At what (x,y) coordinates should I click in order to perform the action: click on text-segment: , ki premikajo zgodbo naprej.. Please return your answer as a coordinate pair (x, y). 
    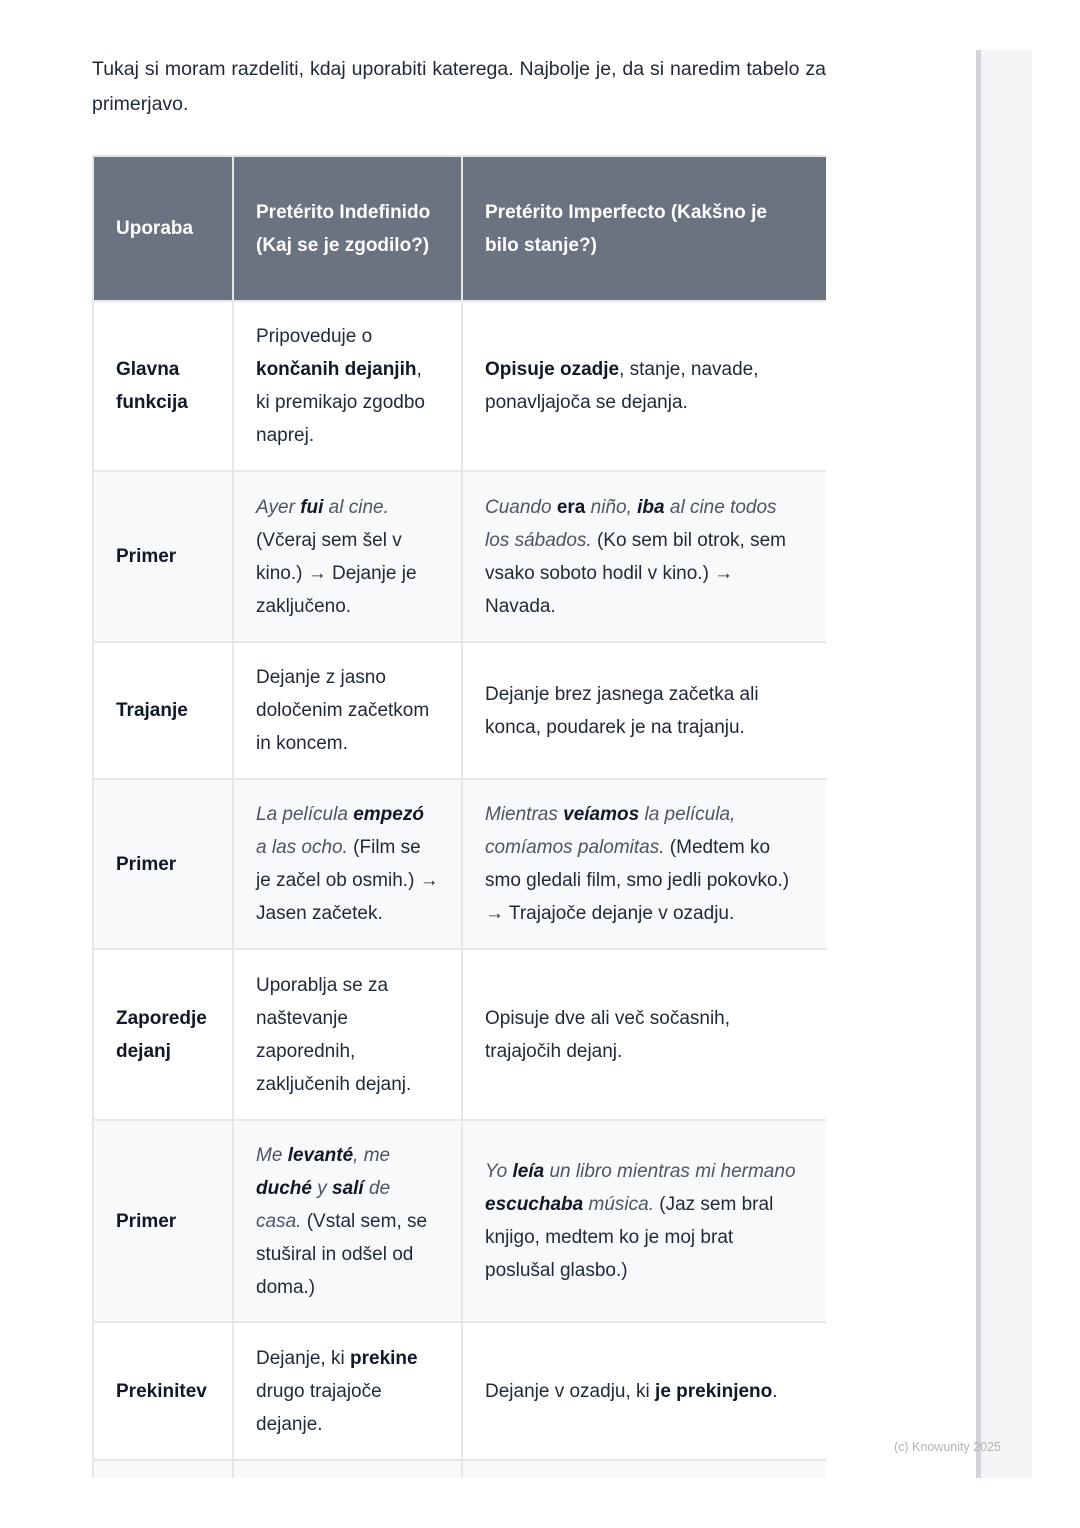
    Looking at the image, I should click on (340, 402).